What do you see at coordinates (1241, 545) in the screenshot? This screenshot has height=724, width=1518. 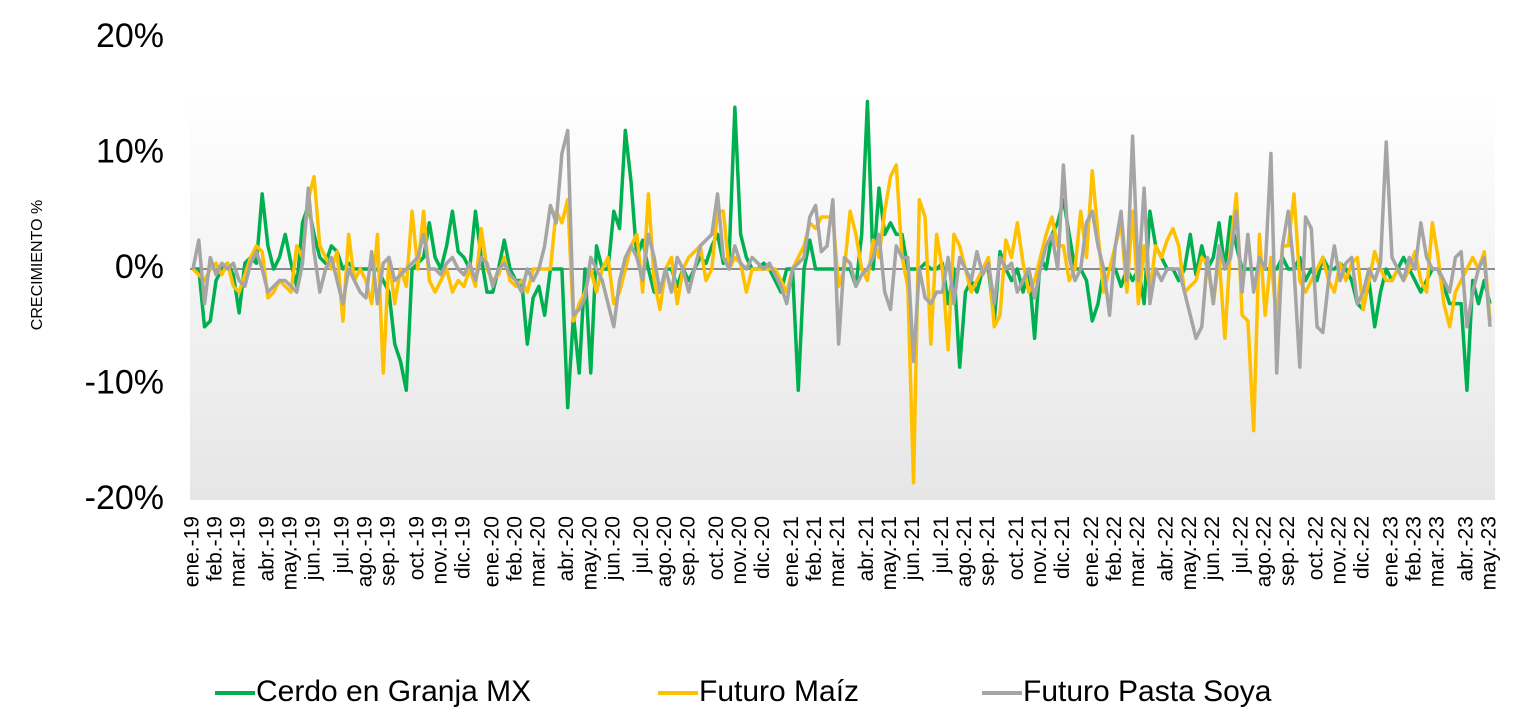 I see `x-tick-label: jul.-22` at bounding box center [1241, 545].